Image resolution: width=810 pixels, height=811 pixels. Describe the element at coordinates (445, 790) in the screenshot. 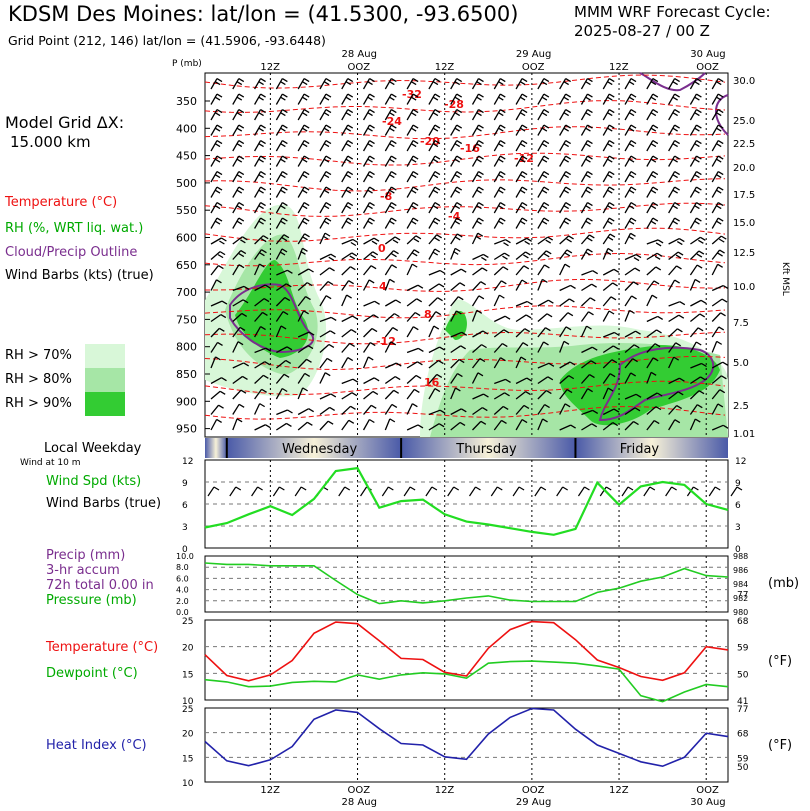

I see `bottom-time-label-2: 12Z` at that location.